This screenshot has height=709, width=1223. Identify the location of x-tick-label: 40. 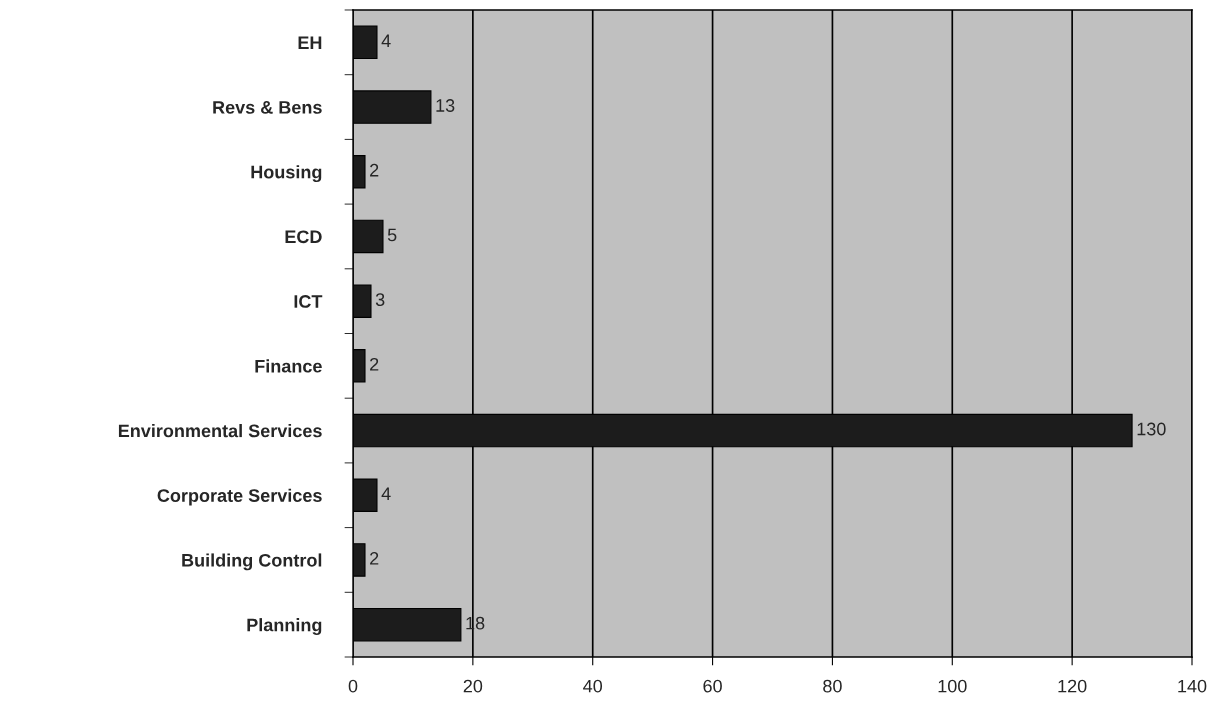
(593, 686).